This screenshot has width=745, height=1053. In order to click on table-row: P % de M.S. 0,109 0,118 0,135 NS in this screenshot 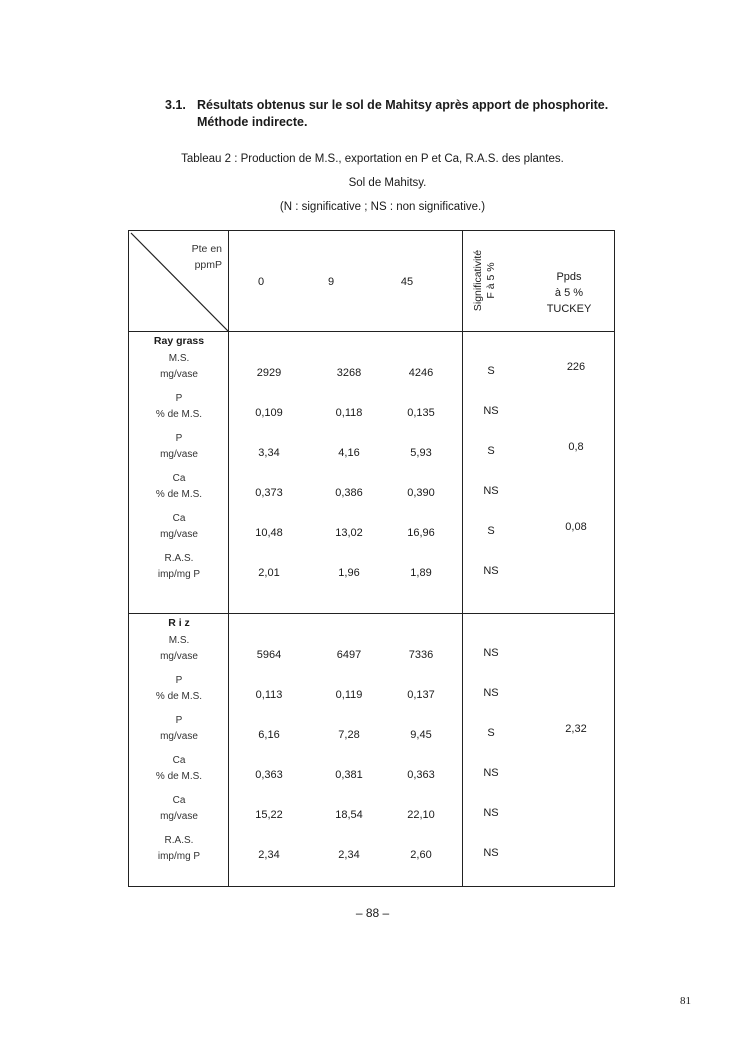, I will do `click(371, 409)`.